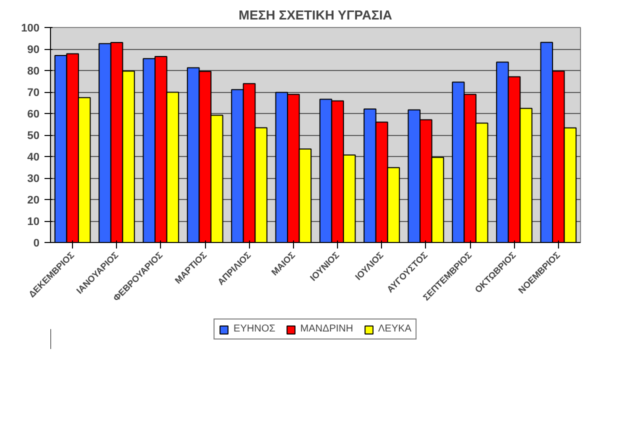 The image size is (637, 425). Describe the element at coordinates (33, 222) in the screenshot. I see `y-tick-label: 10` at that location.